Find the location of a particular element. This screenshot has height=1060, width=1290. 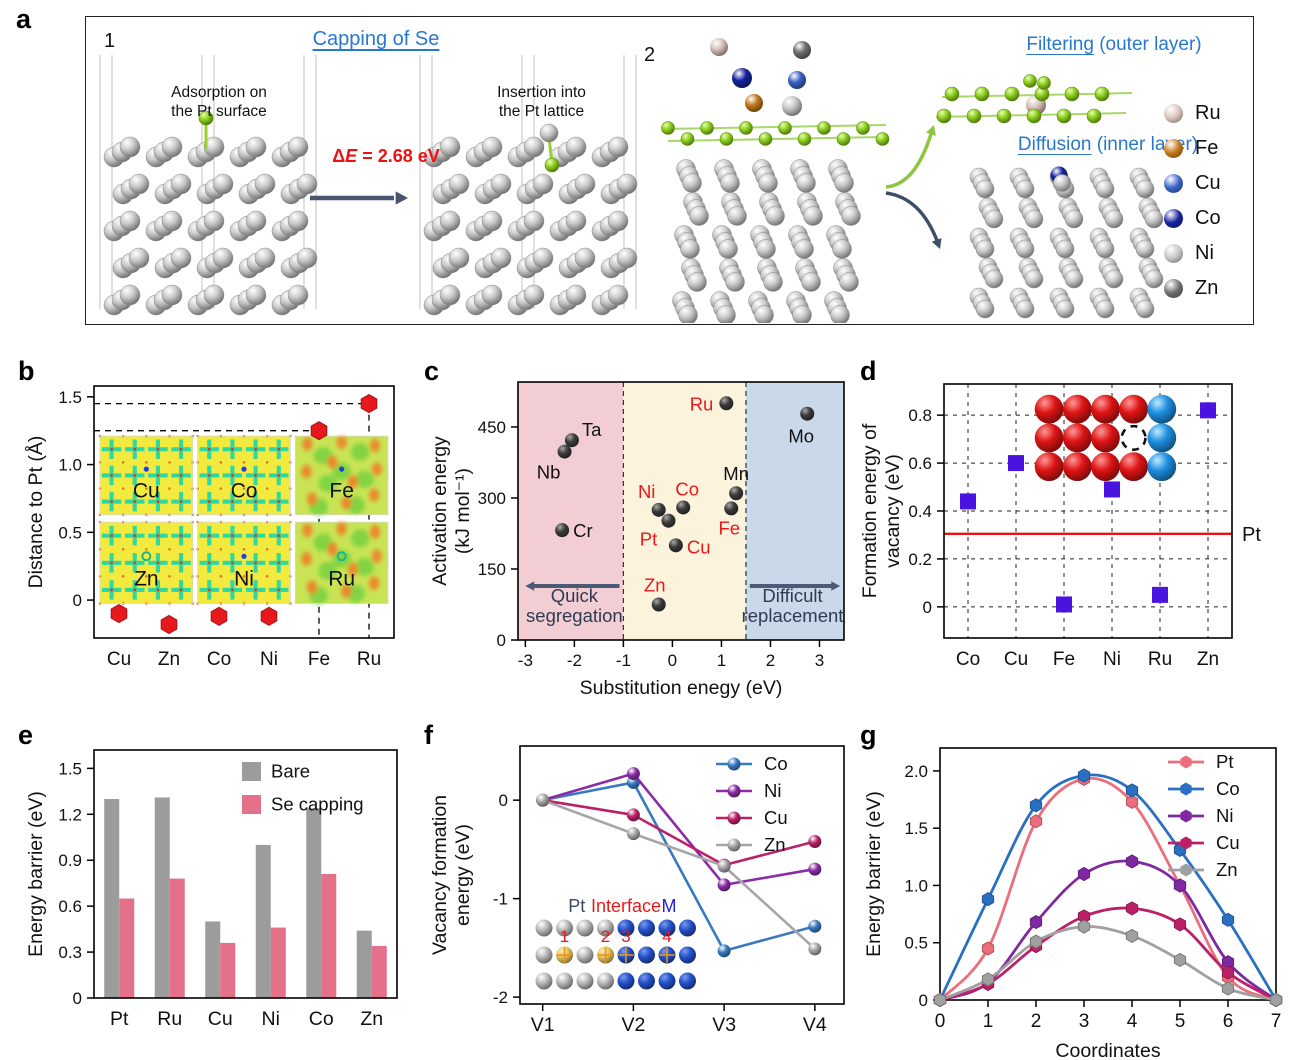

ru-atom-icon is located at coordinates (1173, 113).